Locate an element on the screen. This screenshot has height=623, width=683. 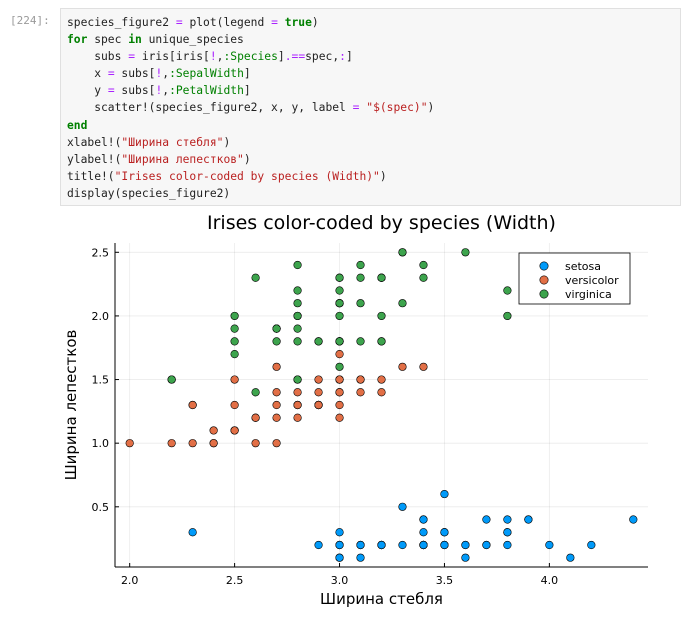
x-tick-label: 2.5 is located at coordinates (235, 580).